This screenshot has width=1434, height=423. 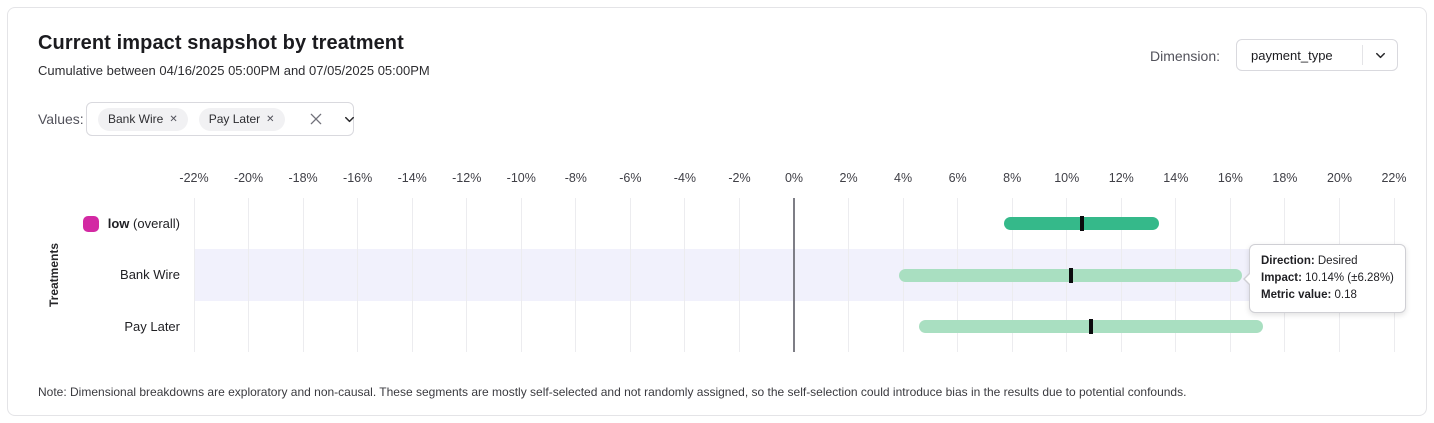 I want to click on x-axis-tick-label: 10%, so click(x=1067, y=178).